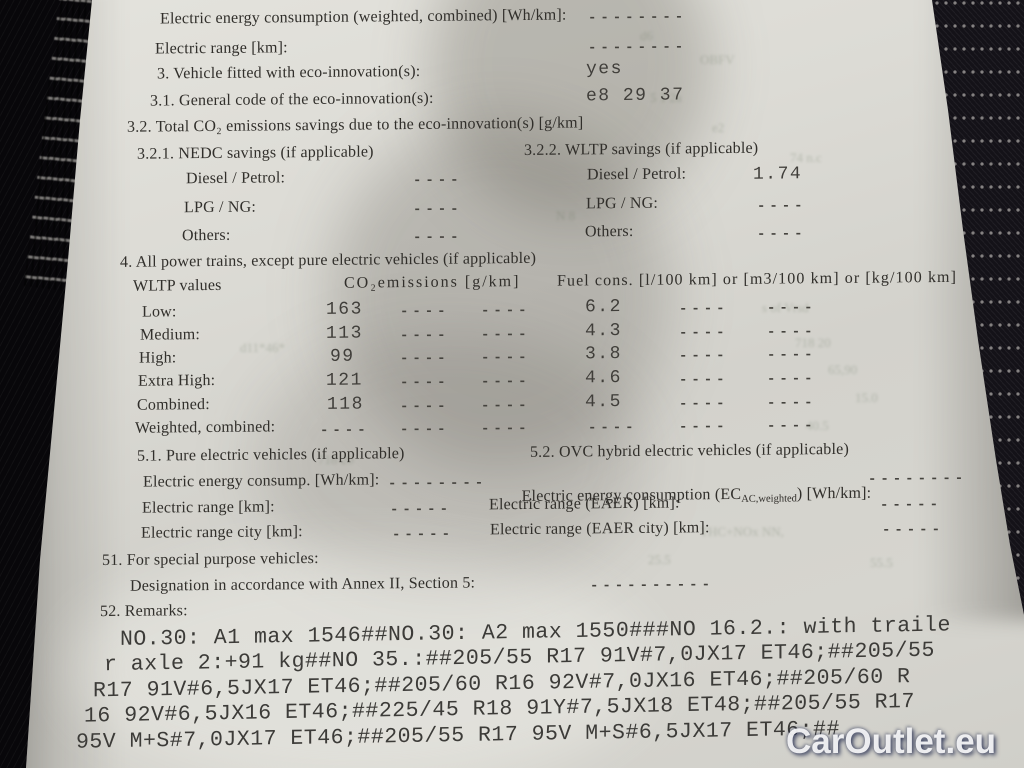 The width and height of the screenshot is (1024, 768). Describe the element at coordinates (910, 505) in the screenshot. I see `ovc-eaer-value: -----` at that location.